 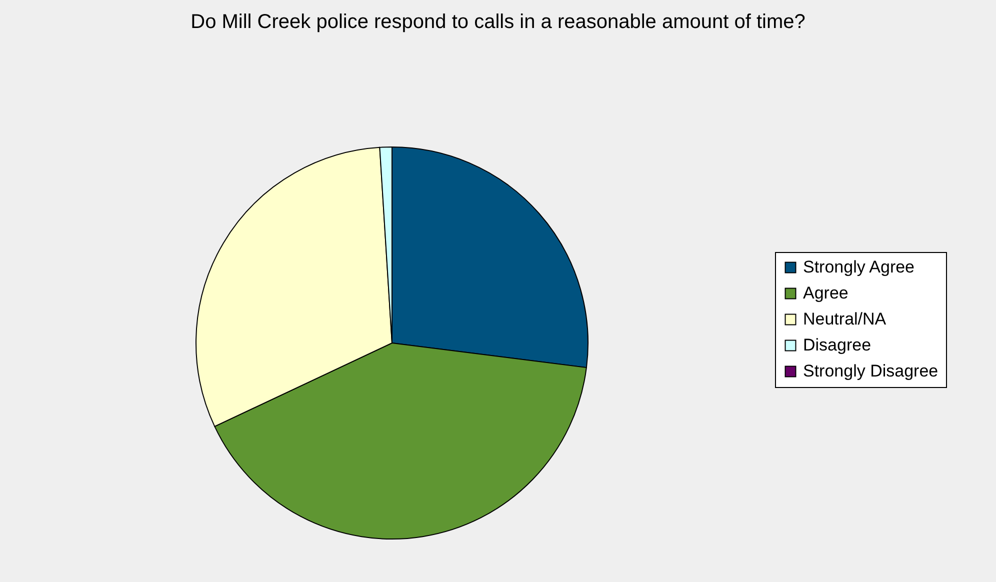 I want to click on legend-label: Neutral/NA, so click(x=845, y=319).